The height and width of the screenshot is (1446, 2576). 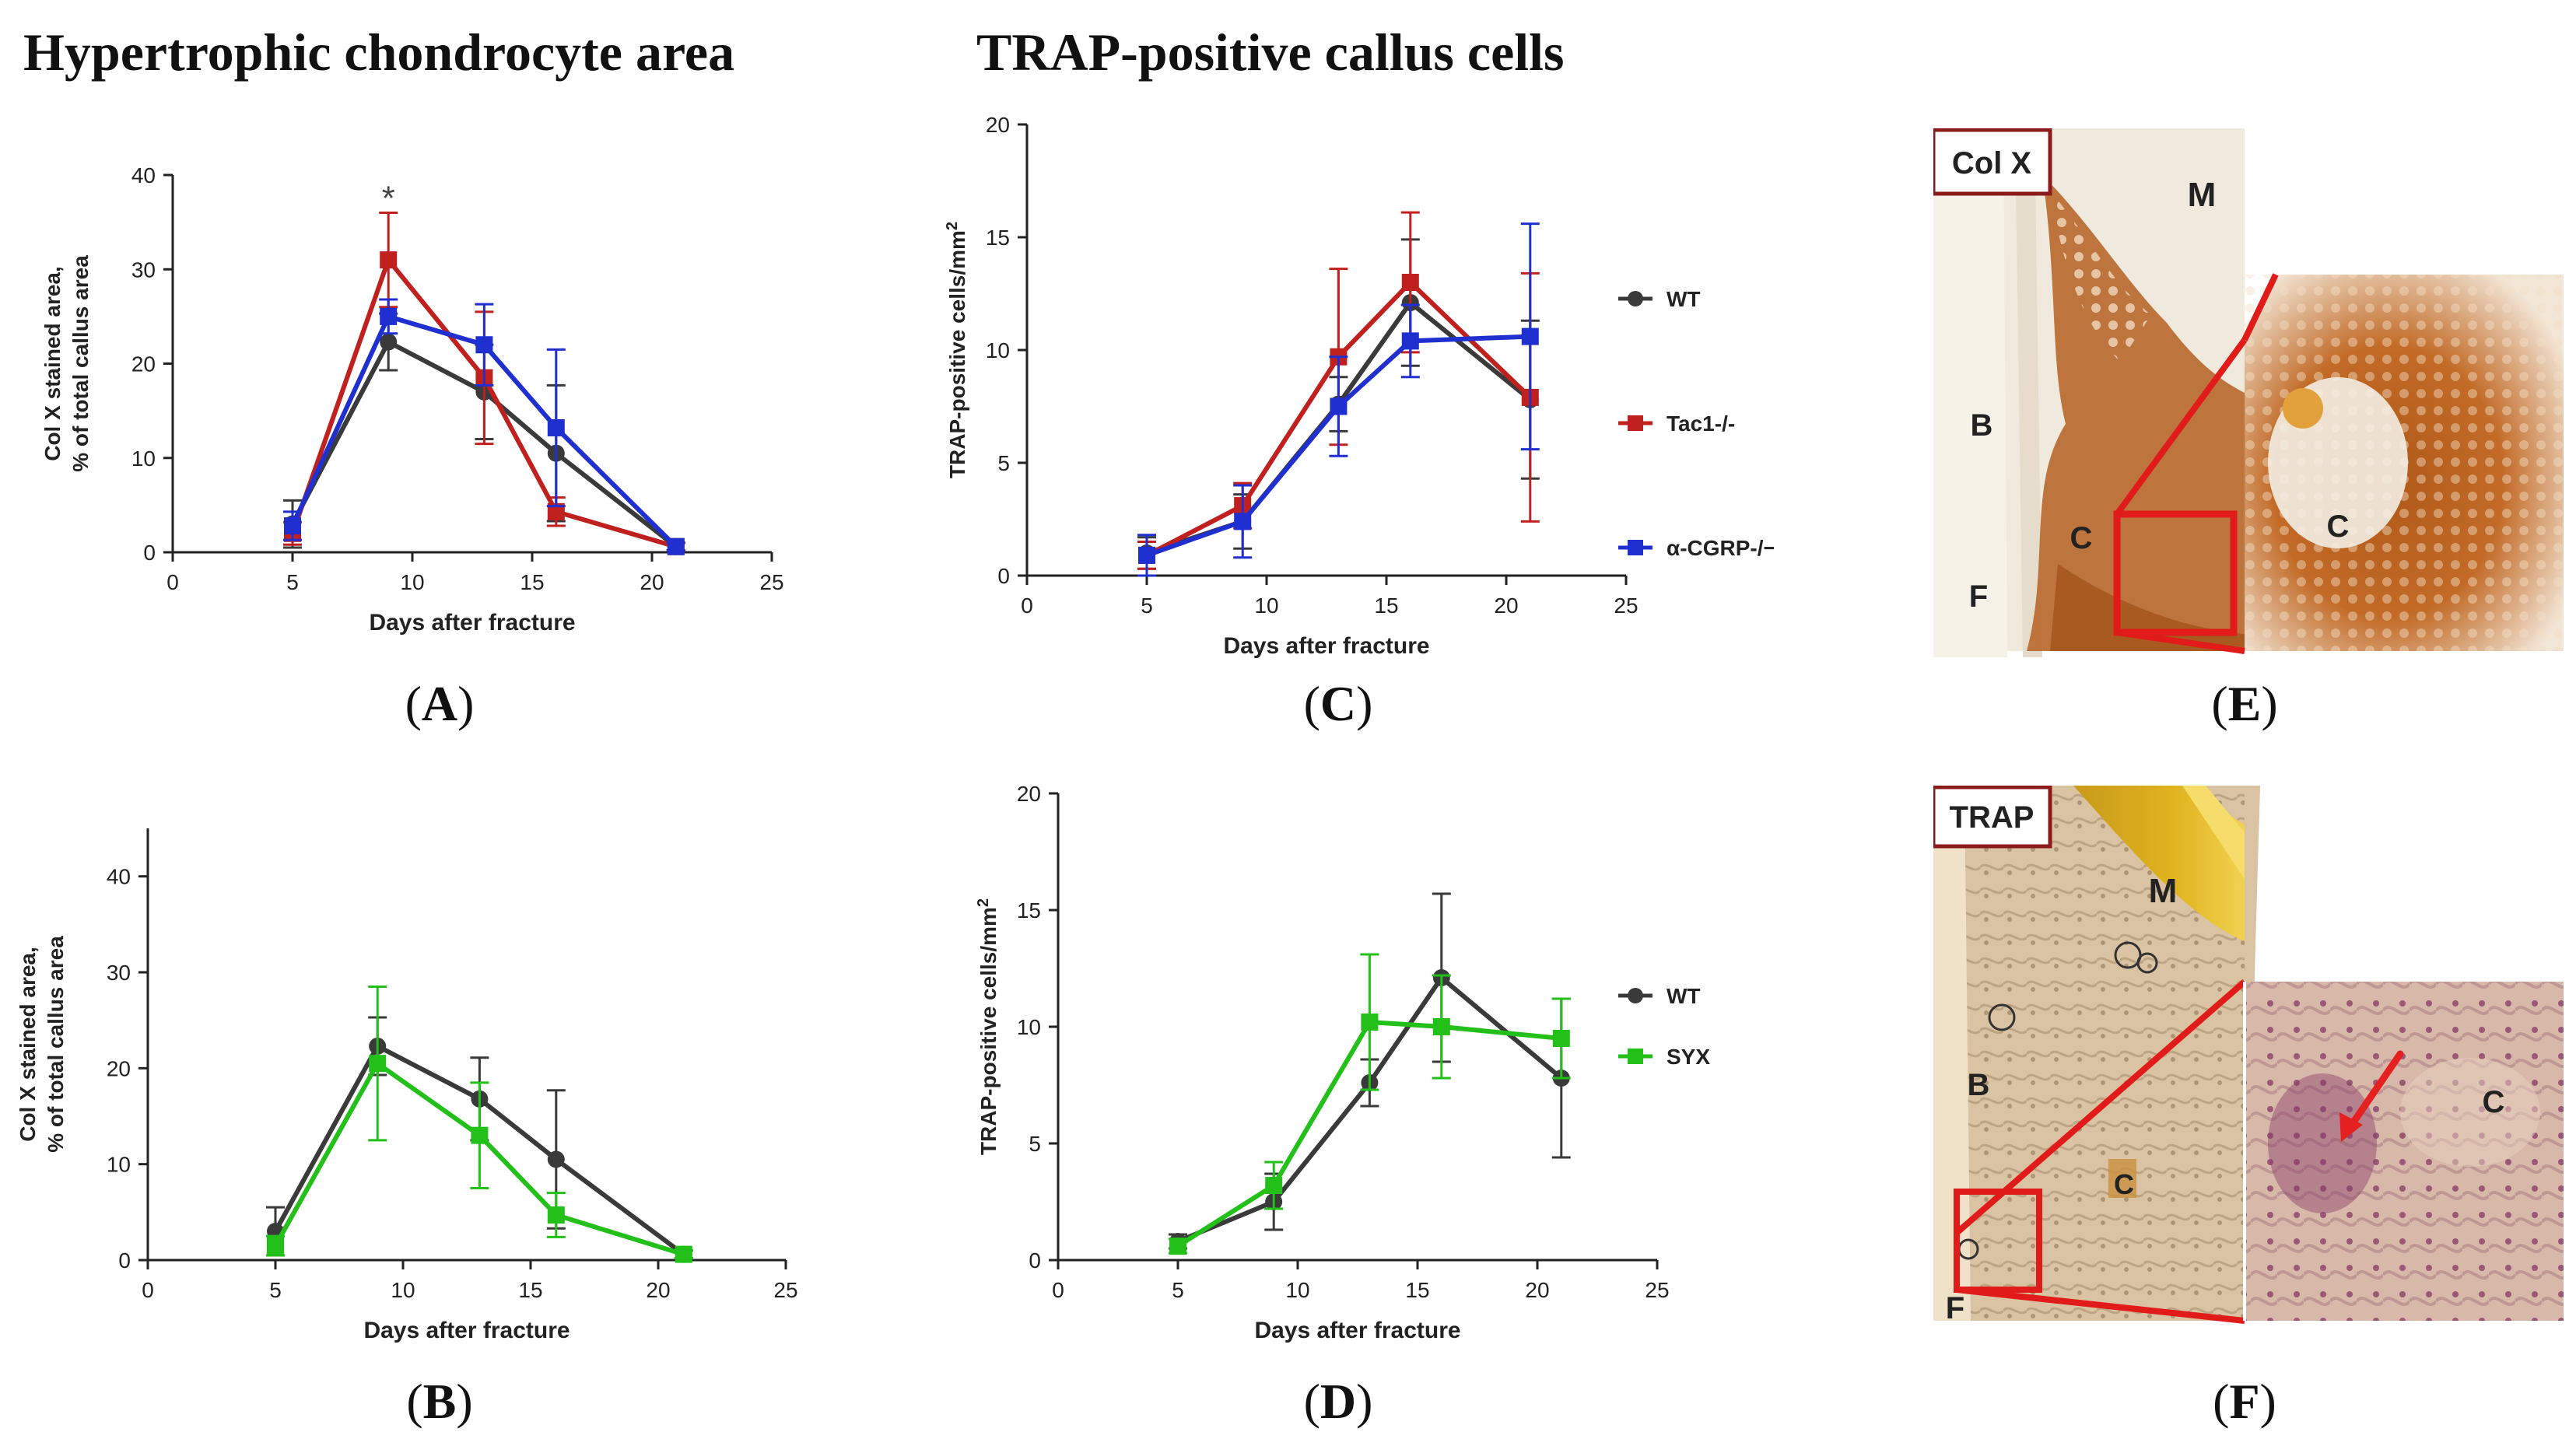 What do you see at coordinates (2244, 1401) in the screenshot?
I see `panel-label-f: (F)` at bounding box center [2244, 1401].